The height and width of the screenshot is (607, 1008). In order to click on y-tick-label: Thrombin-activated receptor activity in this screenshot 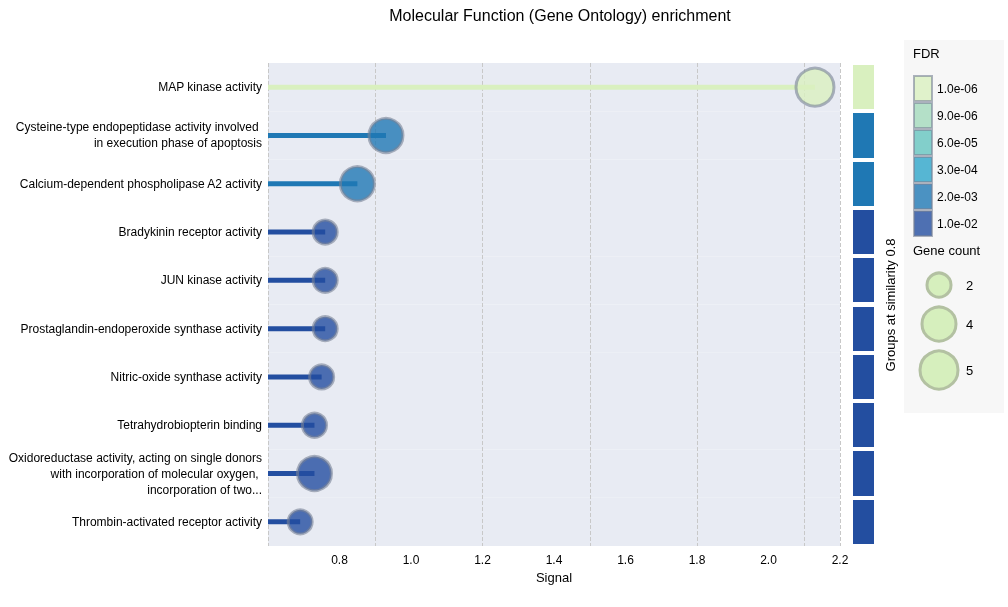, I will do `click(166, 521)`.